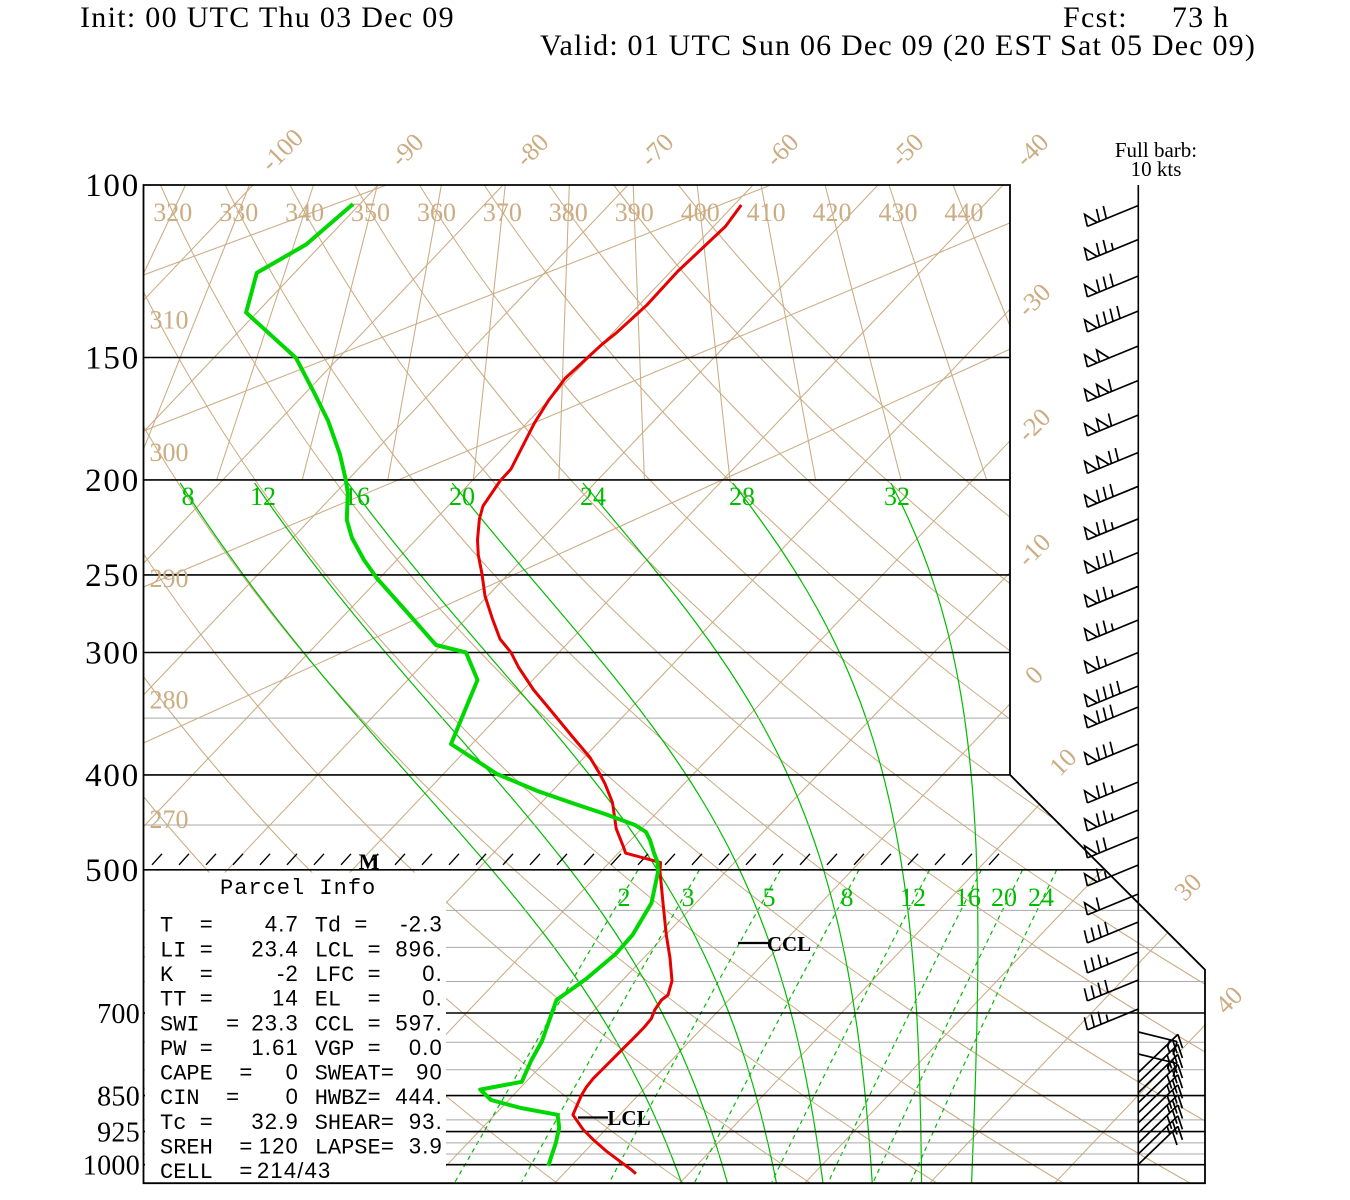 This screenshot has width=1350, height=1200. Describe the element at coordinates (304, 212) in the screenshot. I see `svg-text: 340` at that location.